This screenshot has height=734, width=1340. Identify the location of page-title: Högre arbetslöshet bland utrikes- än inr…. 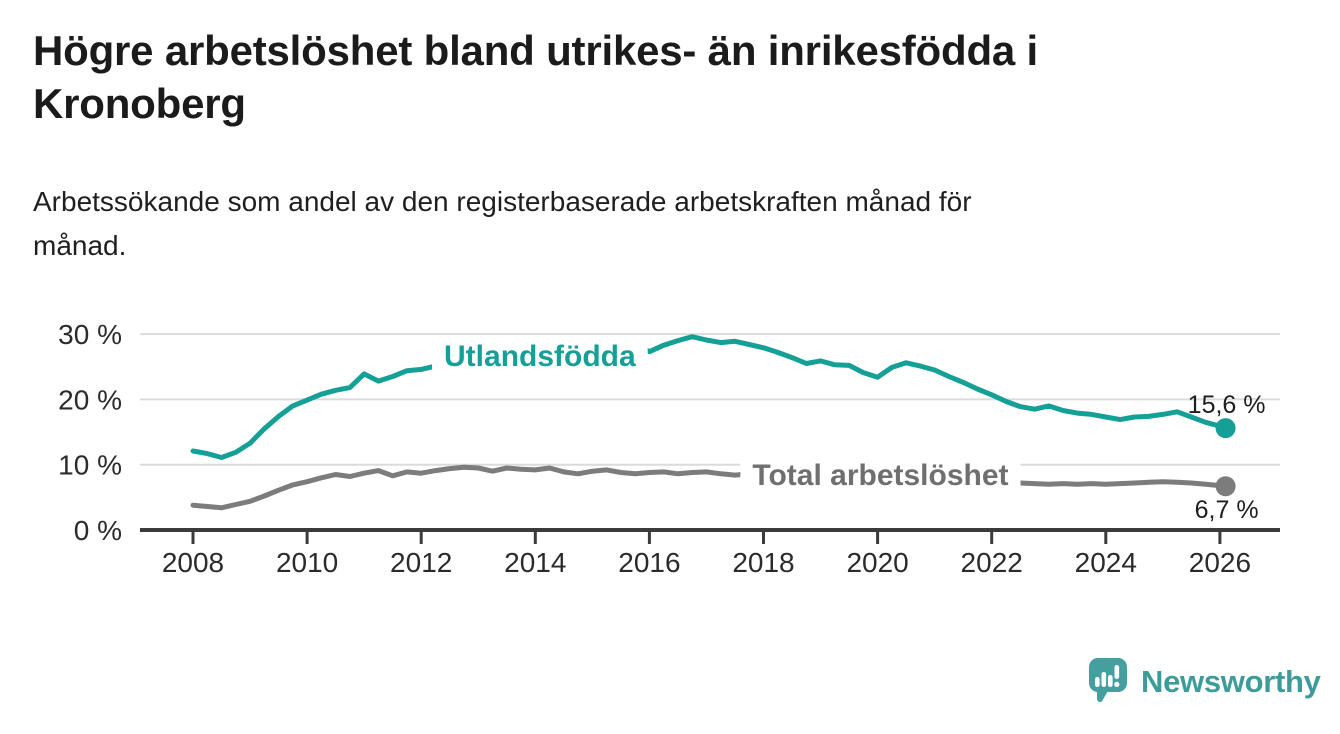
(673, 77).